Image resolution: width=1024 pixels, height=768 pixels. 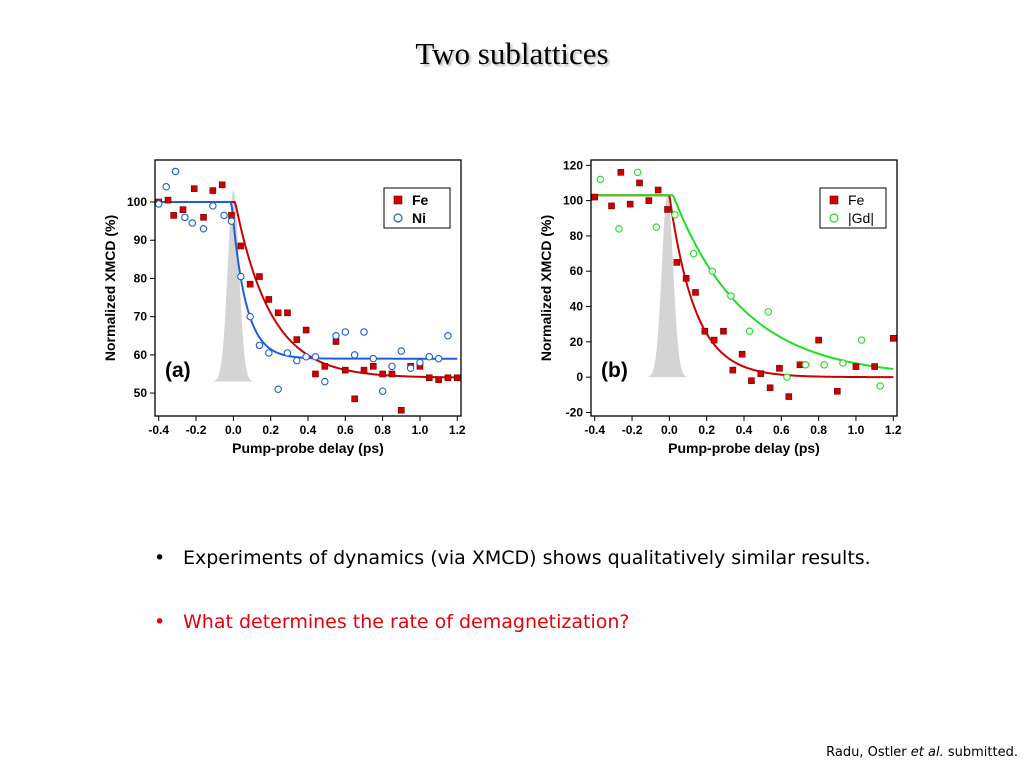 What do you see at coordinates (178, 370) in the screenshot?
I see `panel-label: (a)` at bounding box center [178, 370].